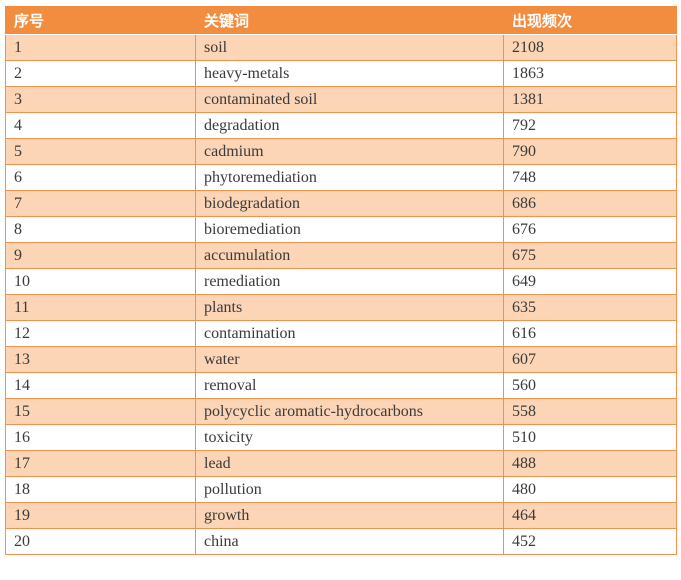 The width and height of the screenshot is (681, 580). I want to click on table-row: 18 pollution 480, so click(341, 489).